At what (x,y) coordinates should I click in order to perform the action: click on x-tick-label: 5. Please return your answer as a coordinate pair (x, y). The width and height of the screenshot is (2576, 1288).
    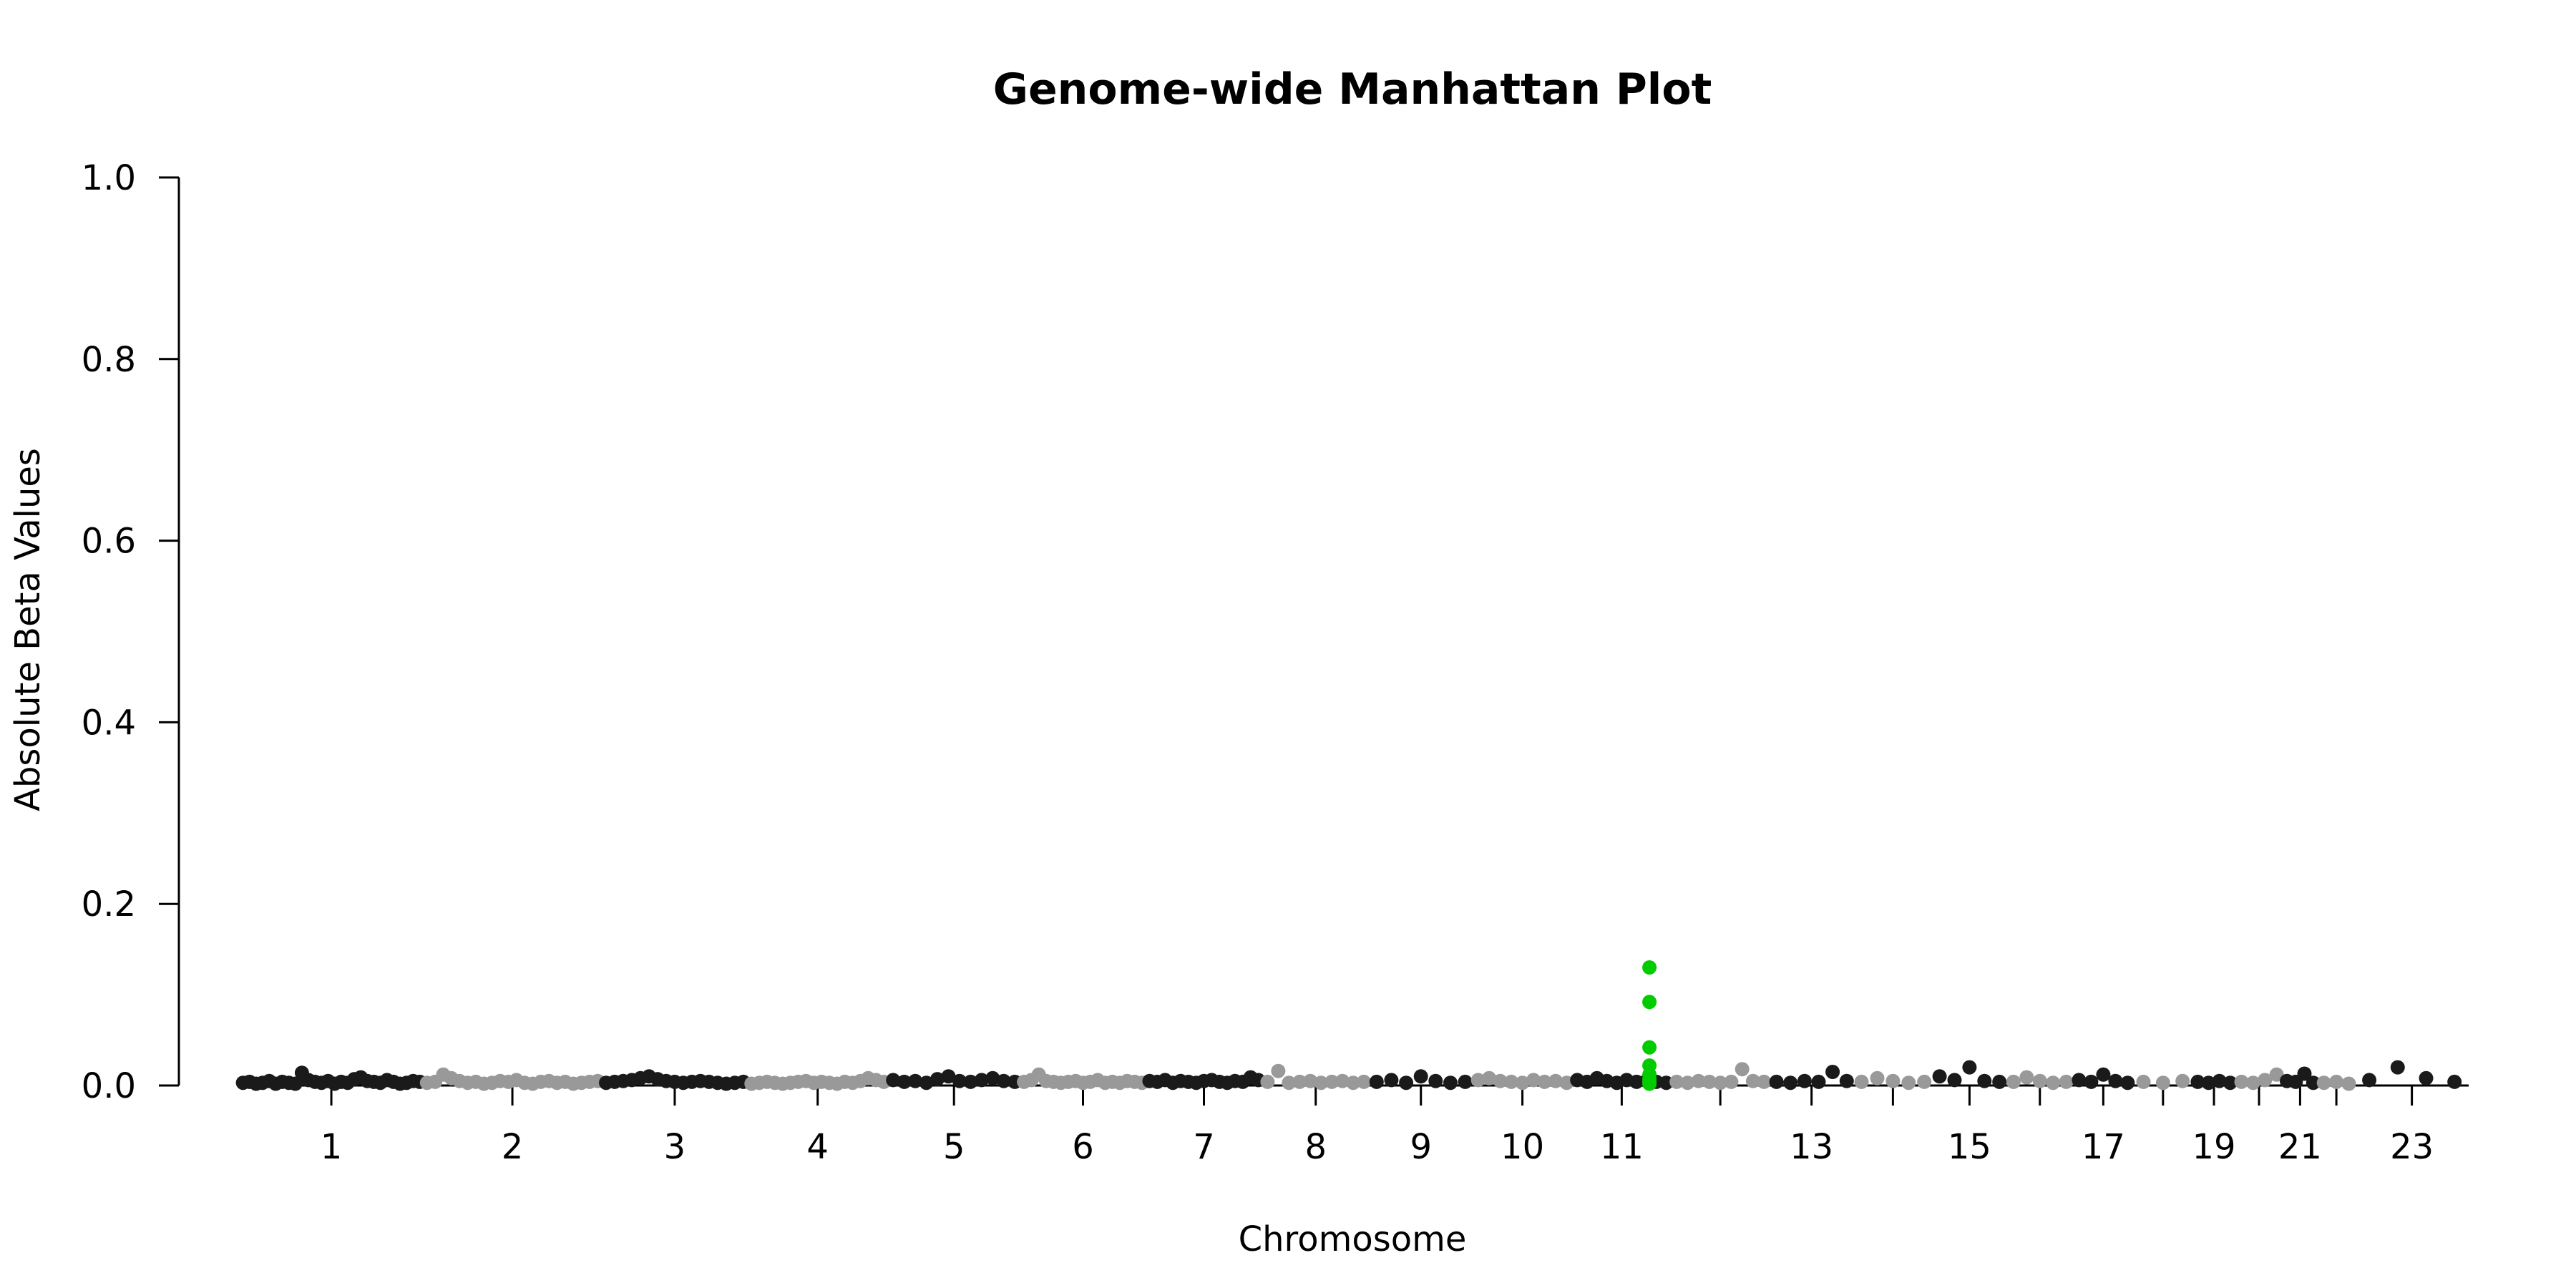
    Looking at the image, I should click on (954, 1147).